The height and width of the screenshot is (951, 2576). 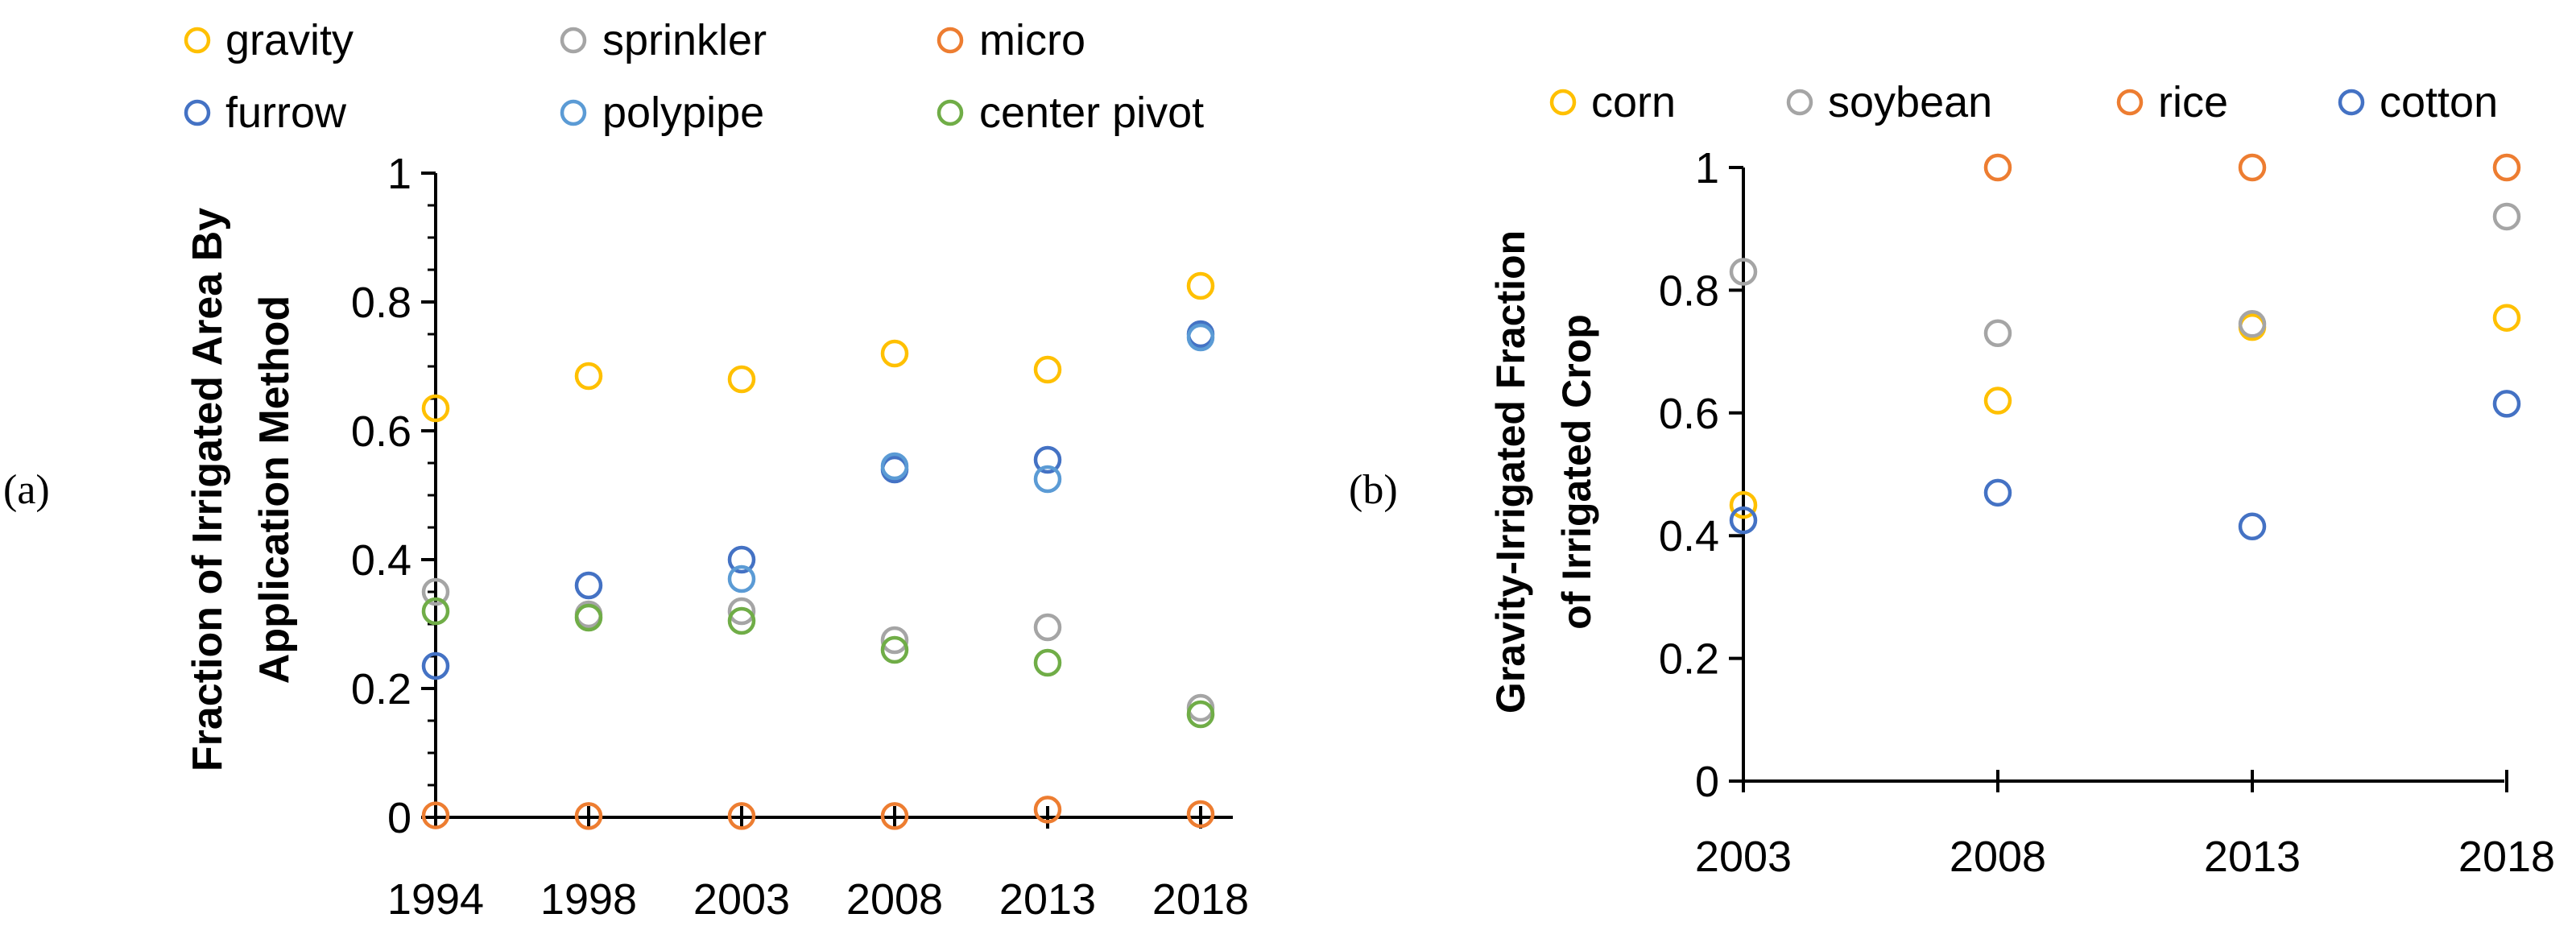 What do you see at coordinates (1047, 627) in the screenshot?
I see `a-point-sprinkler-2013` at bounding box center [1047, 627].